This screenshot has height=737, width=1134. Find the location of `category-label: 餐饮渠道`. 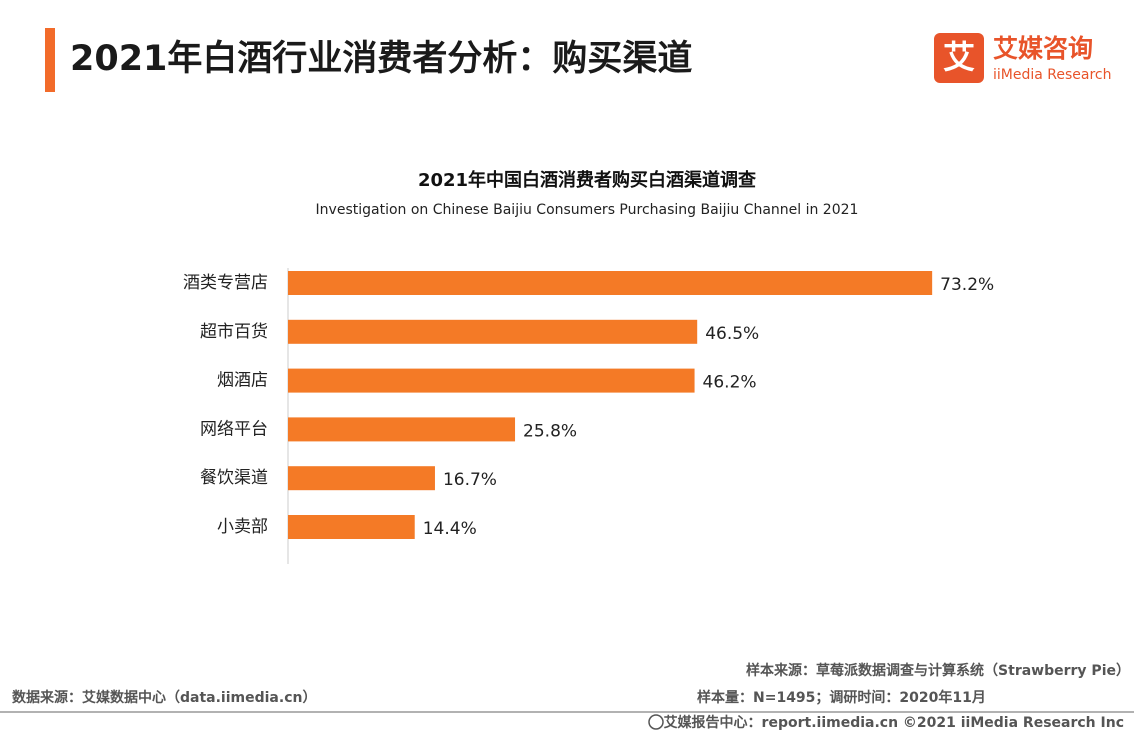

category-label: 餐饮渠道 is located at coordinates (234, 478).